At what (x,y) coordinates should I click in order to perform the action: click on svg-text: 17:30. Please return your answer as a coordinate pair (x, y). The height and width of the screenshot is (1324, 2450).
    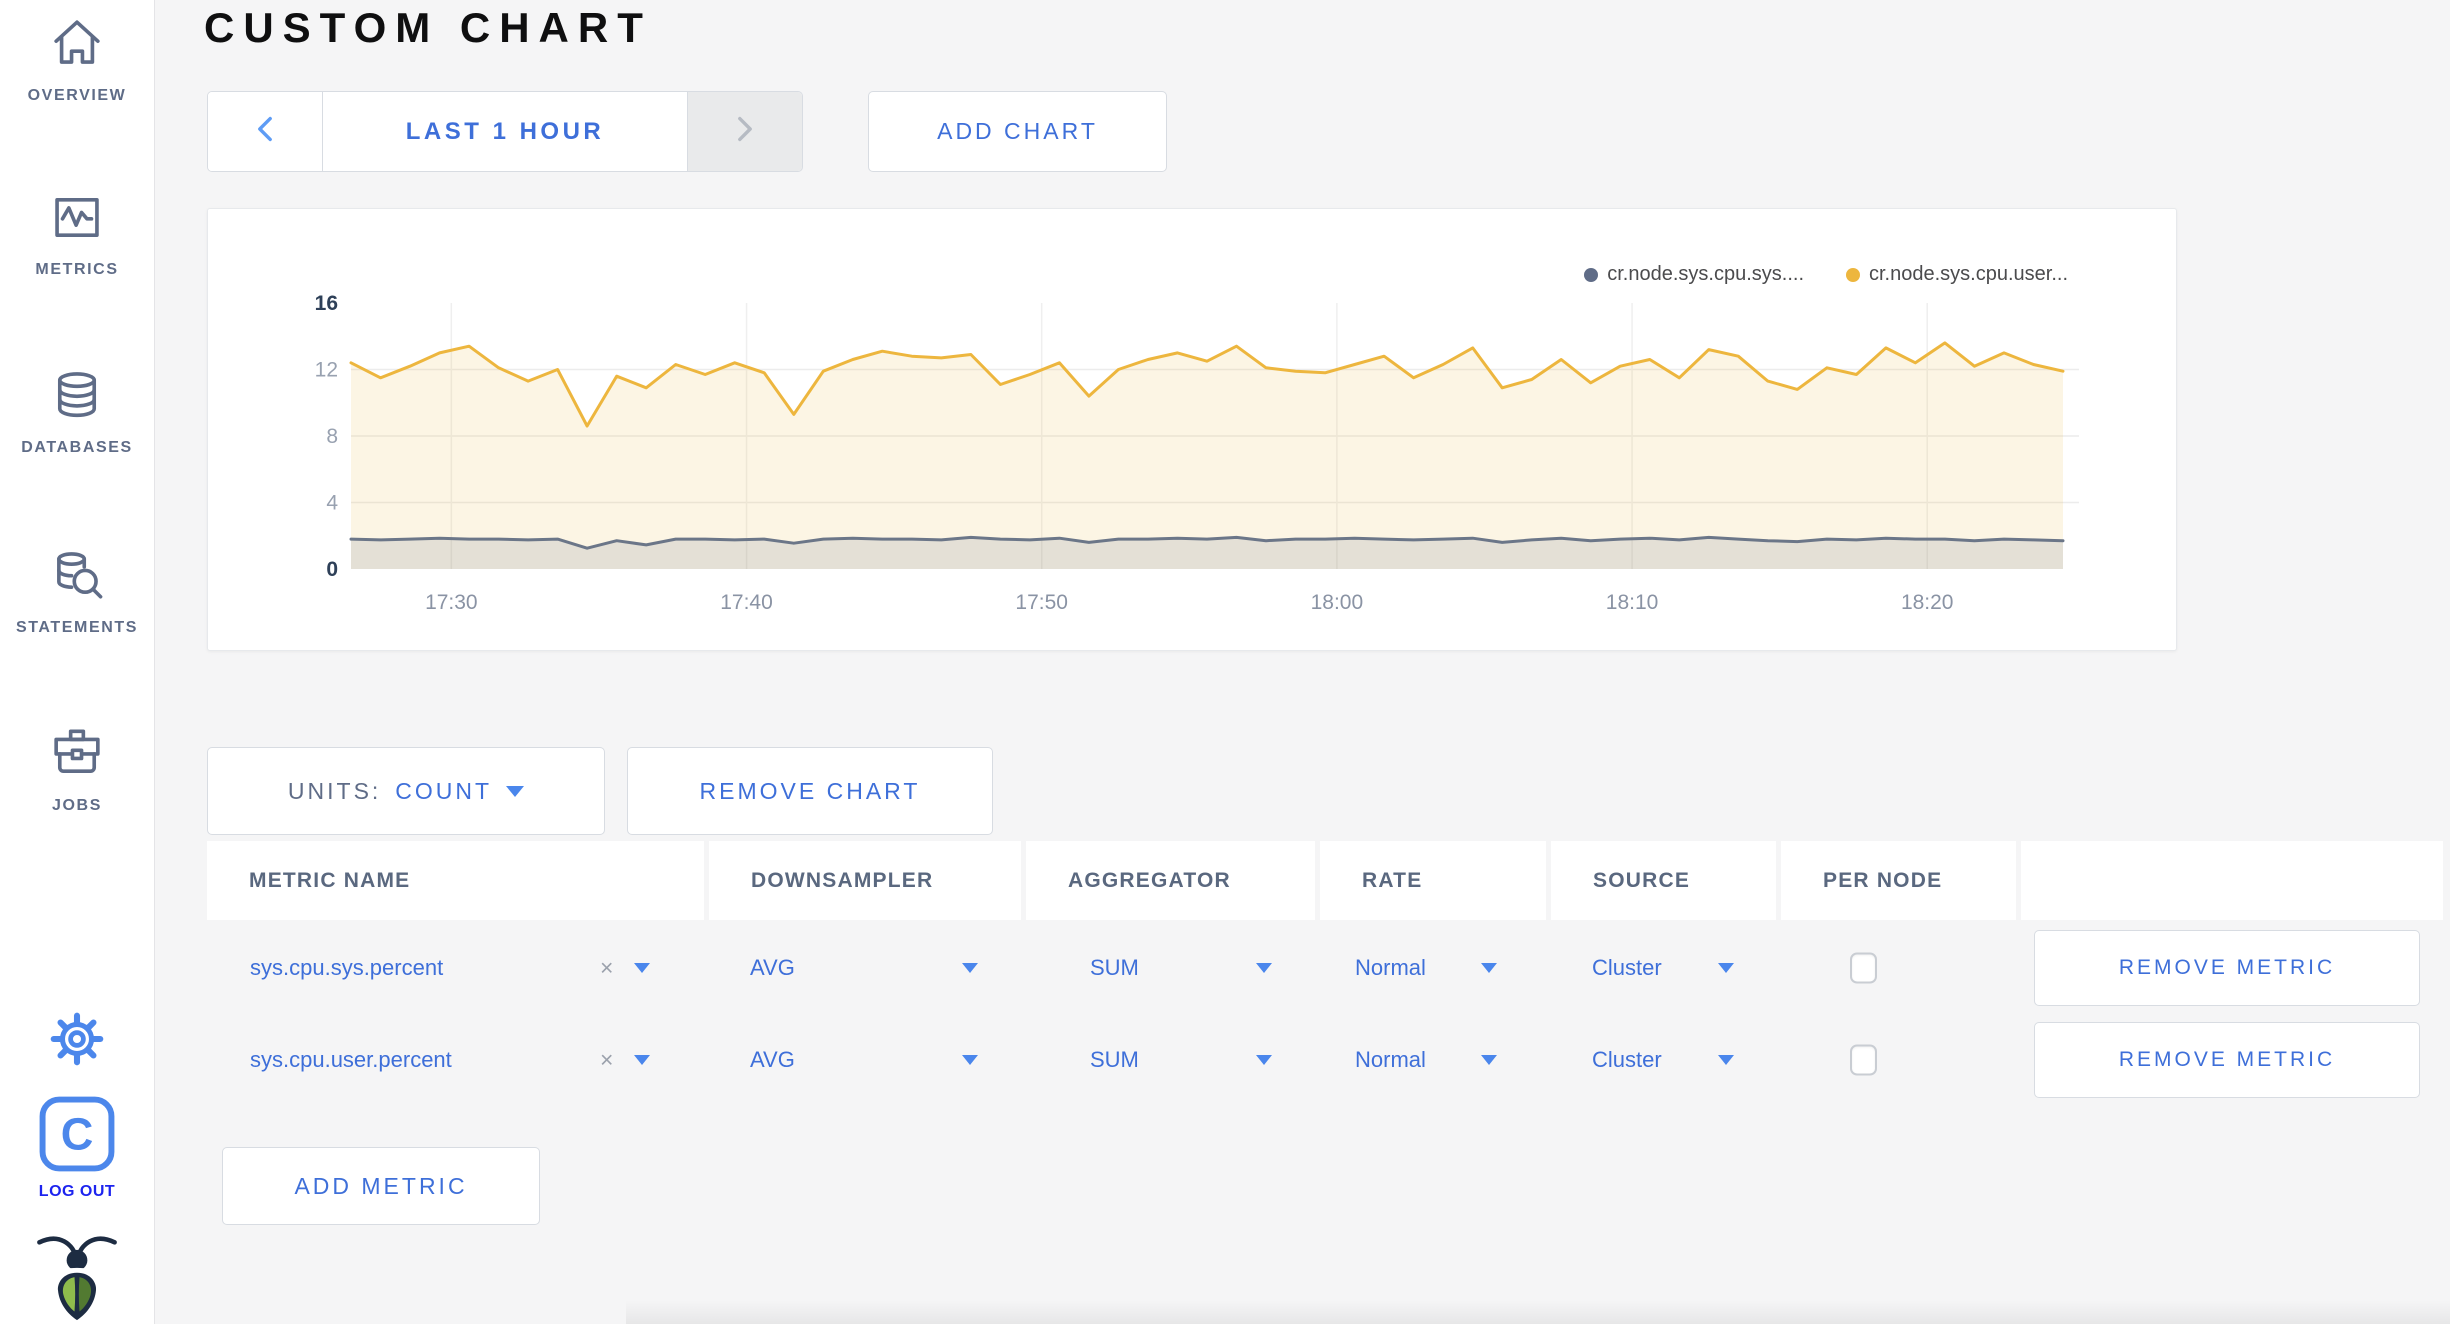
    Looking at the image, I should click on (451, 602).